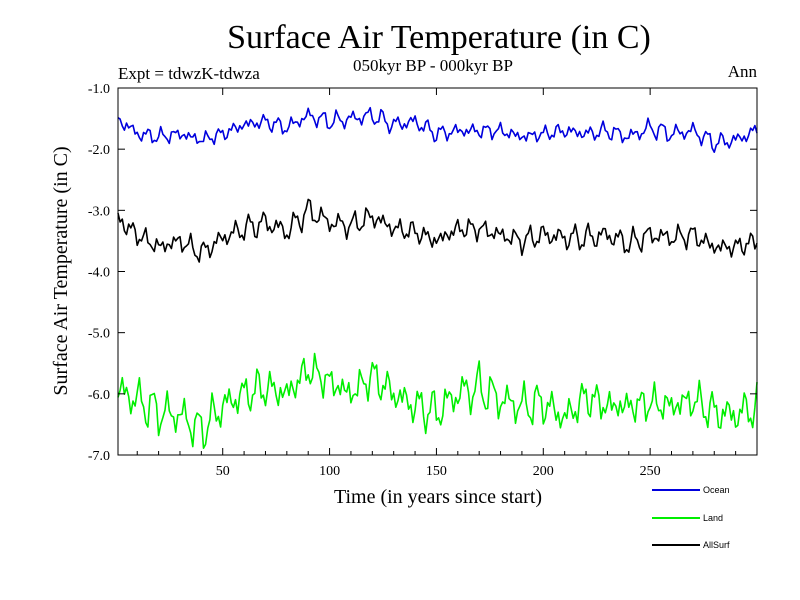 The image size is (800, 600). I want to click on x-tick-label: 200, so click(543, 471).